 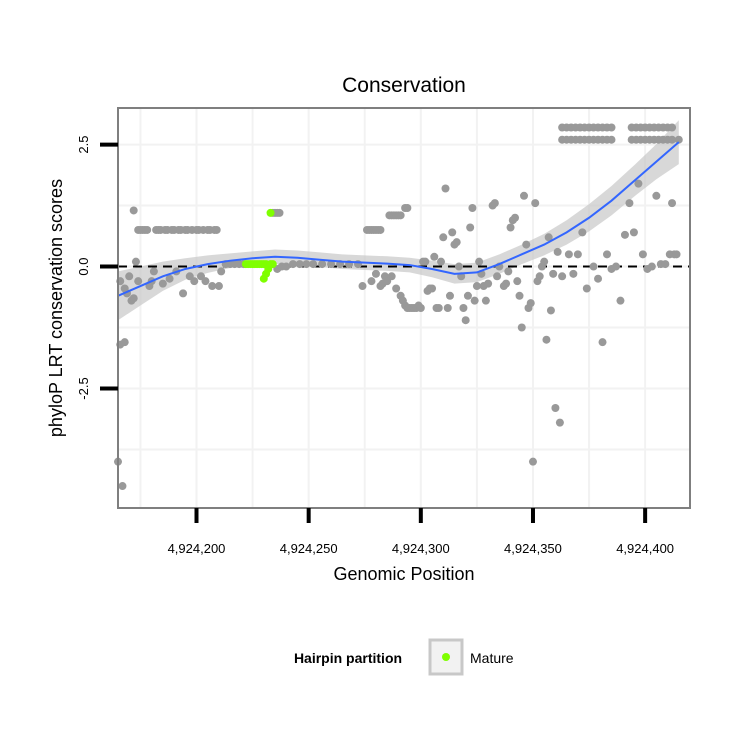 I want to click on x-tick-label: 4,924,300, so click(x=421, y=548).